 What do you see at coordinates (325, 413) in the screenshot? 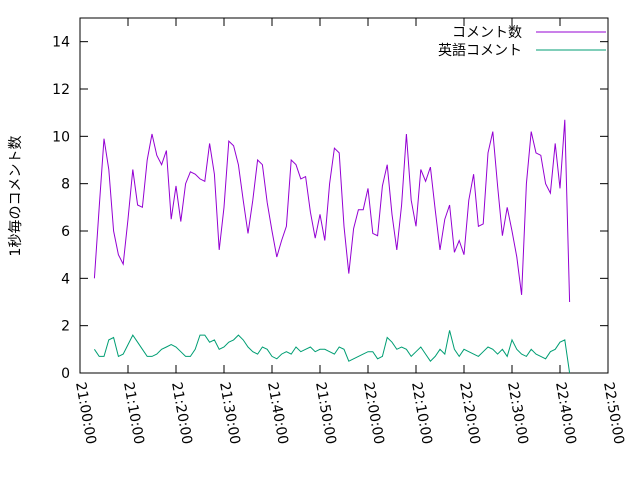
I see `x-tick-label: 21:50:00` at bounding box center [325, 413].